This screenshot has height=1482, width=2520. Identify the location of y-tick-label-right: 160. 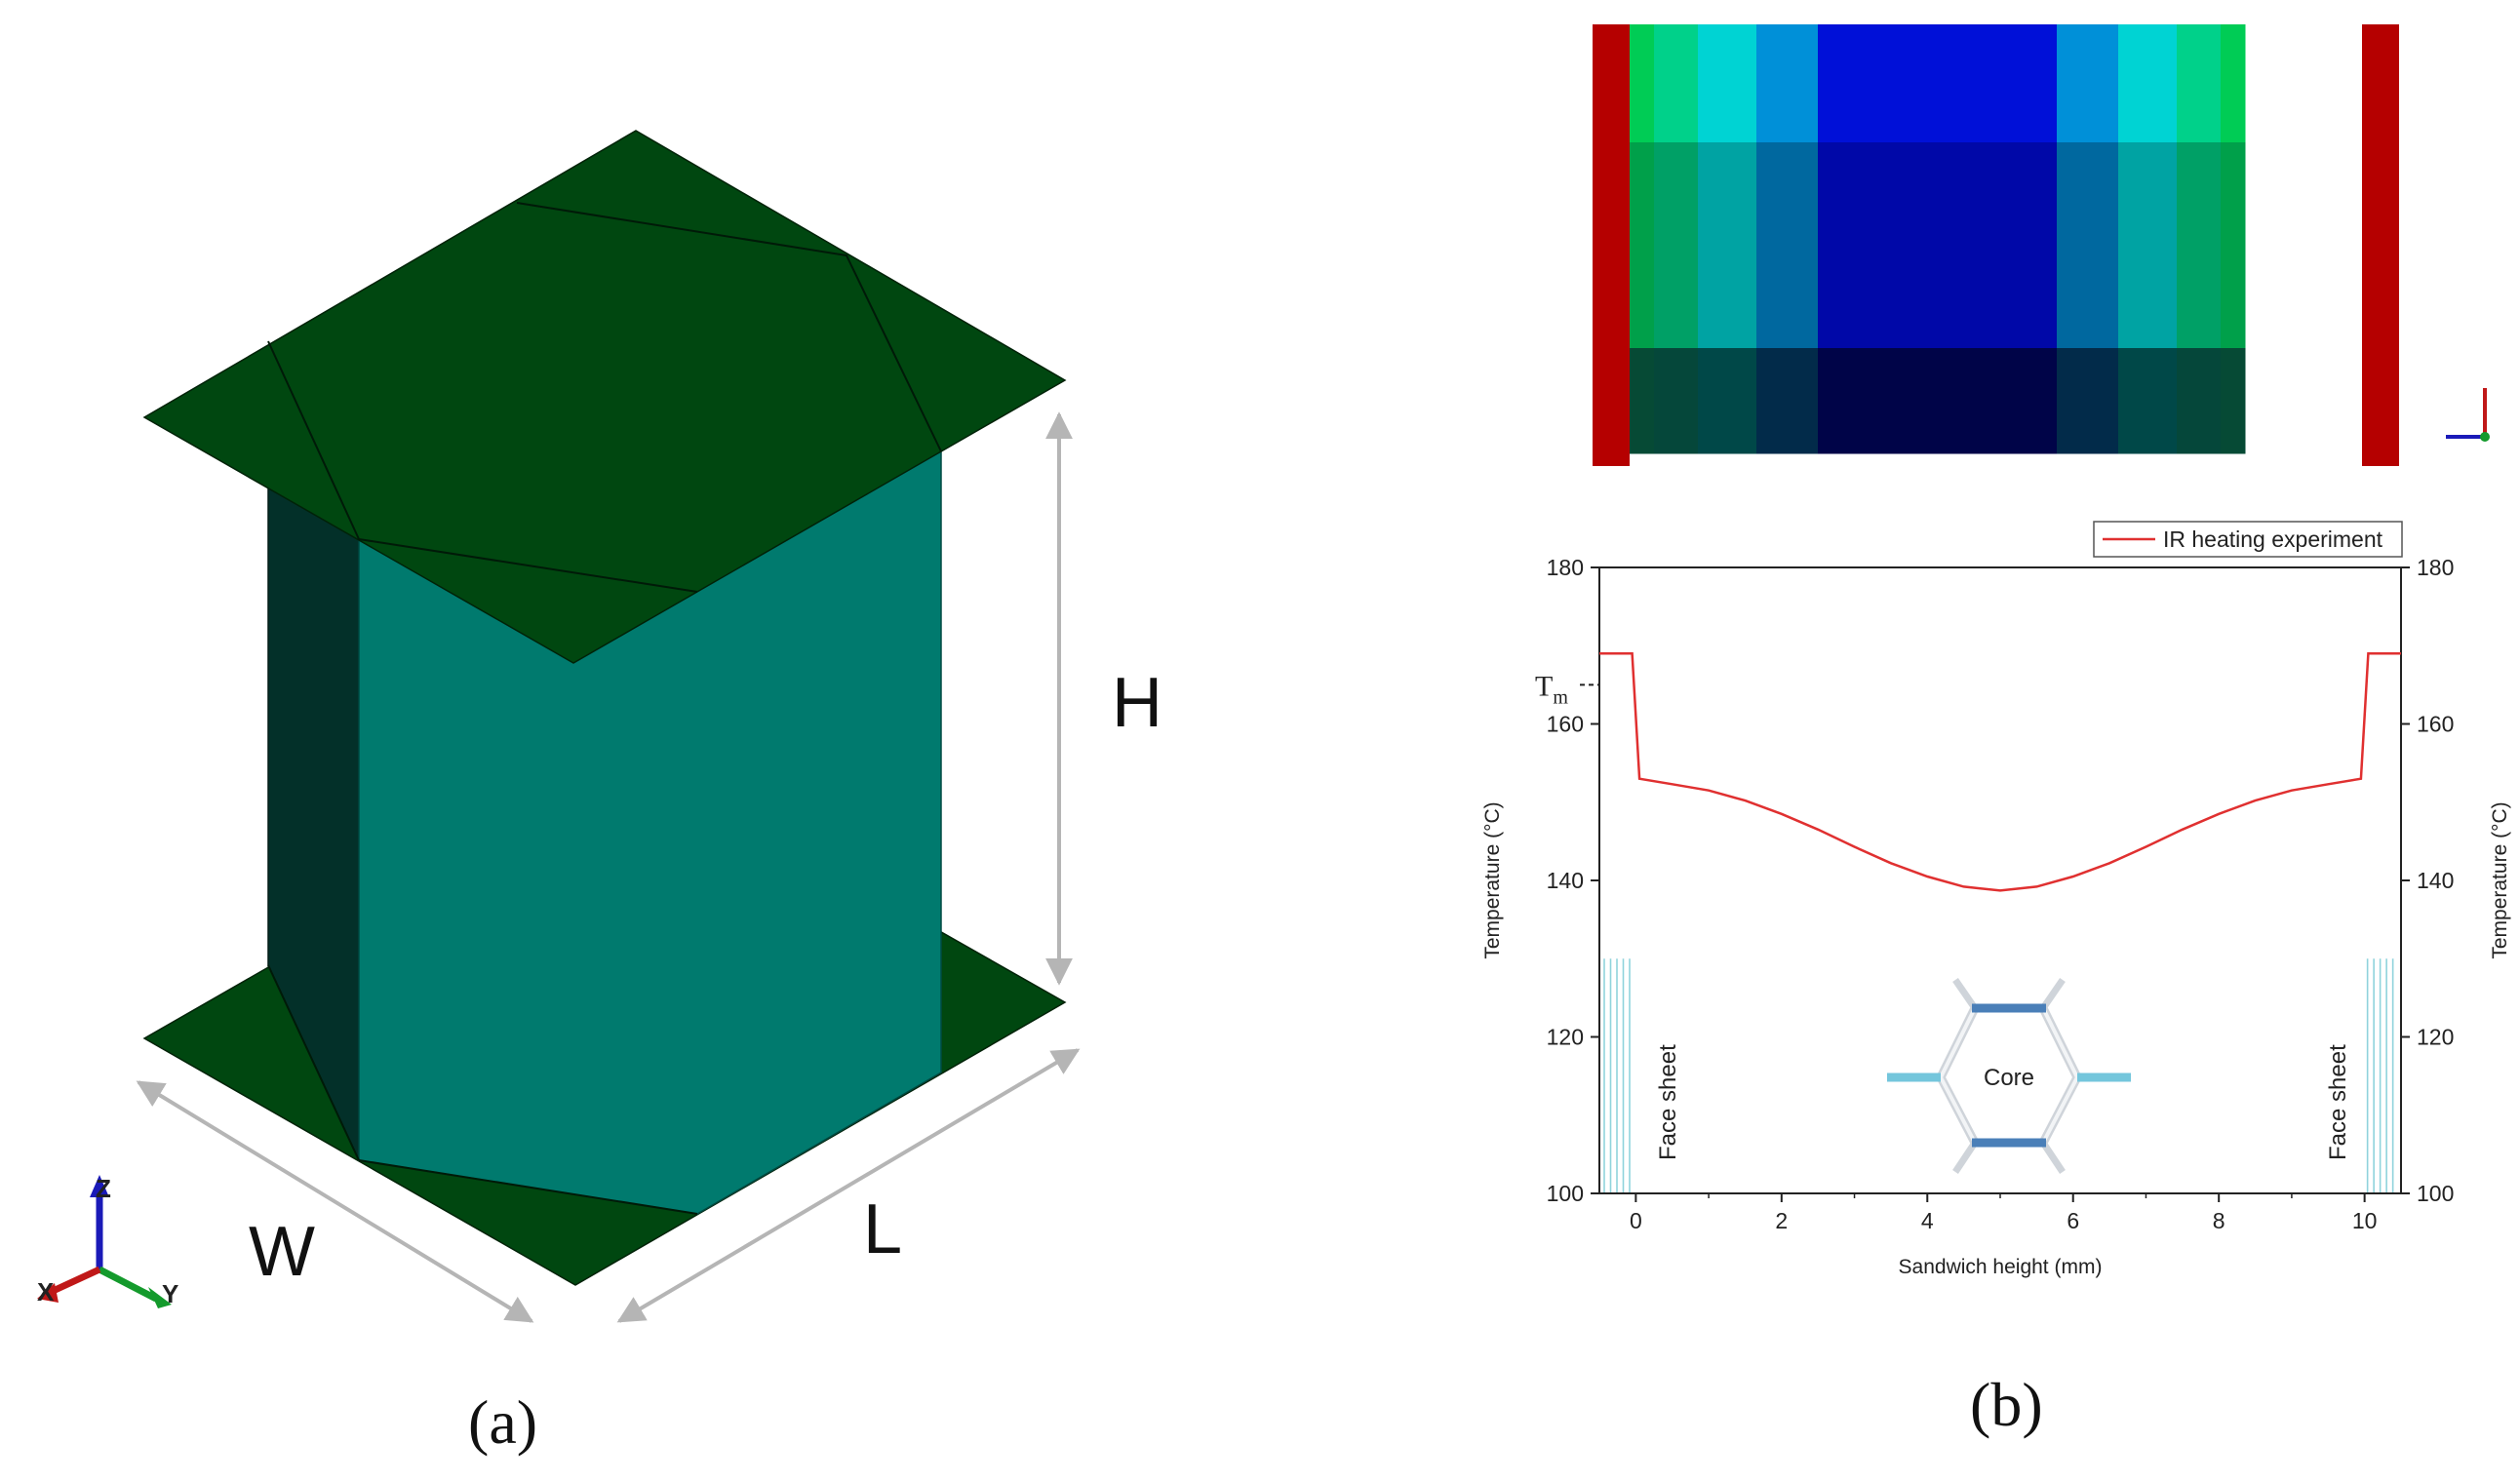
(2435, 724).